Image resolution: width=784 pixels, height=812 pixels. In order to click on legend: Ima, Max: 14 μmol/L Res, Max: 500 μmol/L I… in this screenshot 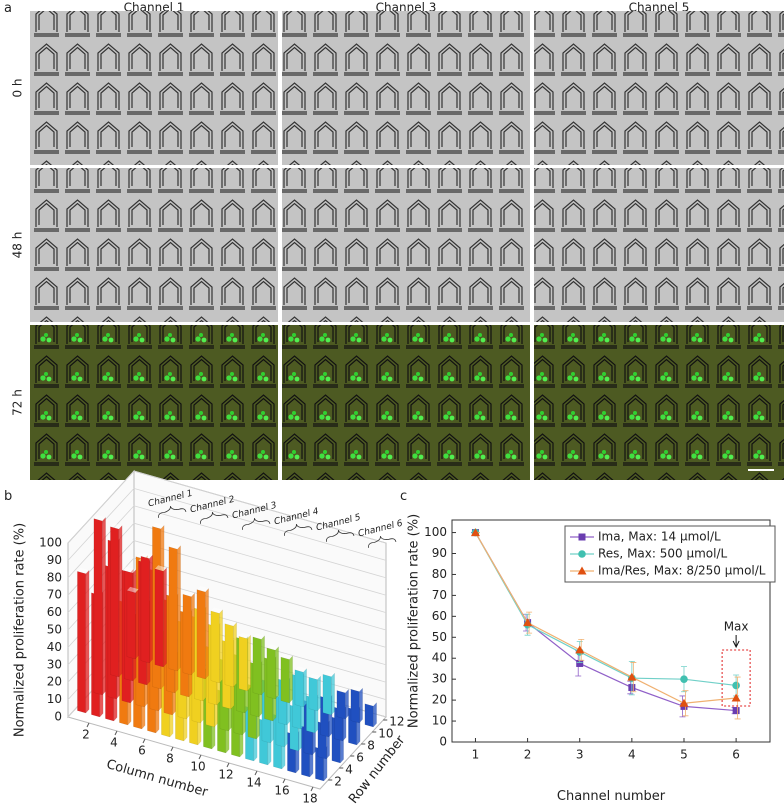, I will do `click(670, 554)`.